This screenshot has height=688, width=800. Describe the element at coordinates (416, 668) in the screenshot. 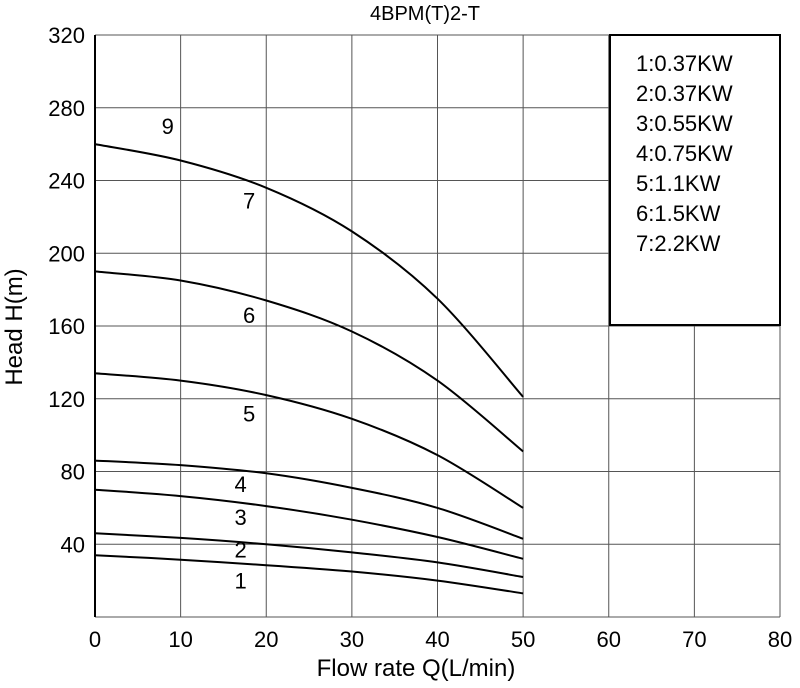

I see `x-axis-title: Flow rate Q(L/min)` at that location.